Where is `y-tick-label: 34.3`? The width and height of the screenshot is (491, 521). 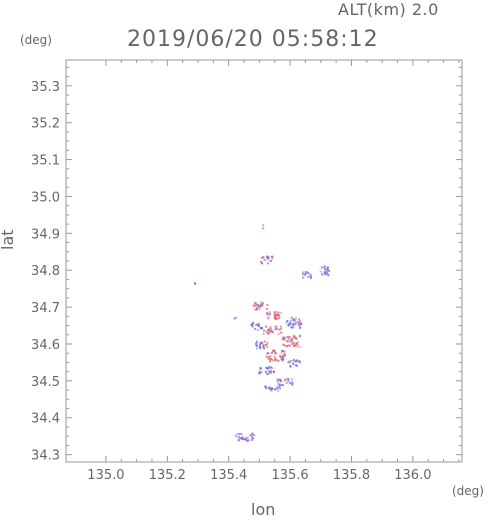 y-tick-label: 34.3 is located at coordinates (45, 456).